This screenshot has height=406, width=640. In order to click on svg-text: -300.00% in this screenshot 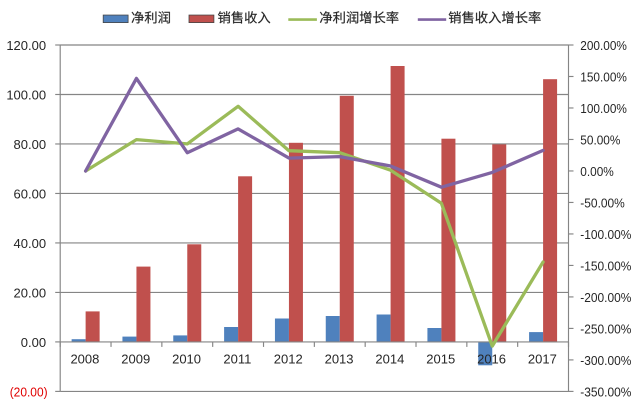, I will do `click(605, 360)`.